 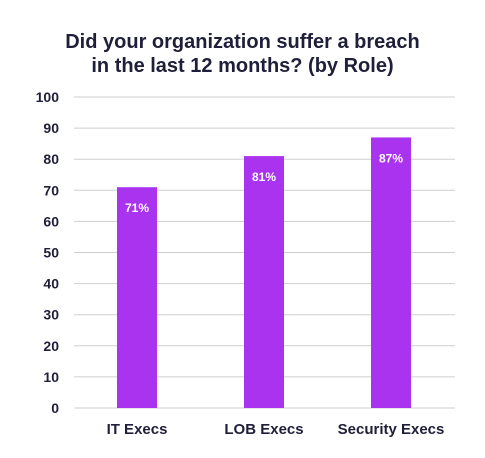 What do you see at coordinates (51, 159) in the screenshot?
I see `y-tick-label: 80` at bounding box center [51, 159].